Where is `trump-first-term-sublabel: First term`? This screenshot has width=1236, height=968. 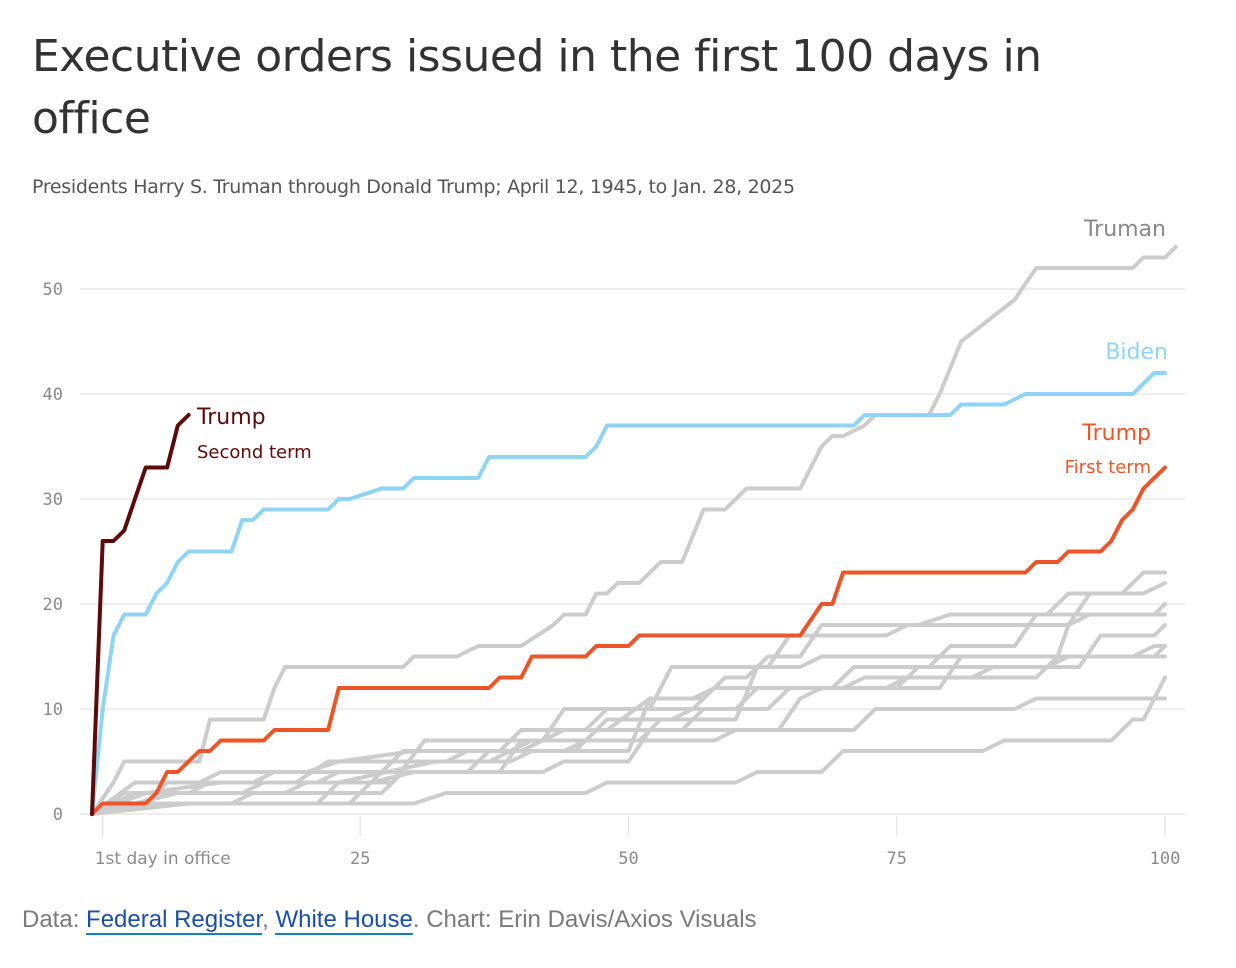
trump-first-term-sublabel: First term is located at coordinates (1108, 467).